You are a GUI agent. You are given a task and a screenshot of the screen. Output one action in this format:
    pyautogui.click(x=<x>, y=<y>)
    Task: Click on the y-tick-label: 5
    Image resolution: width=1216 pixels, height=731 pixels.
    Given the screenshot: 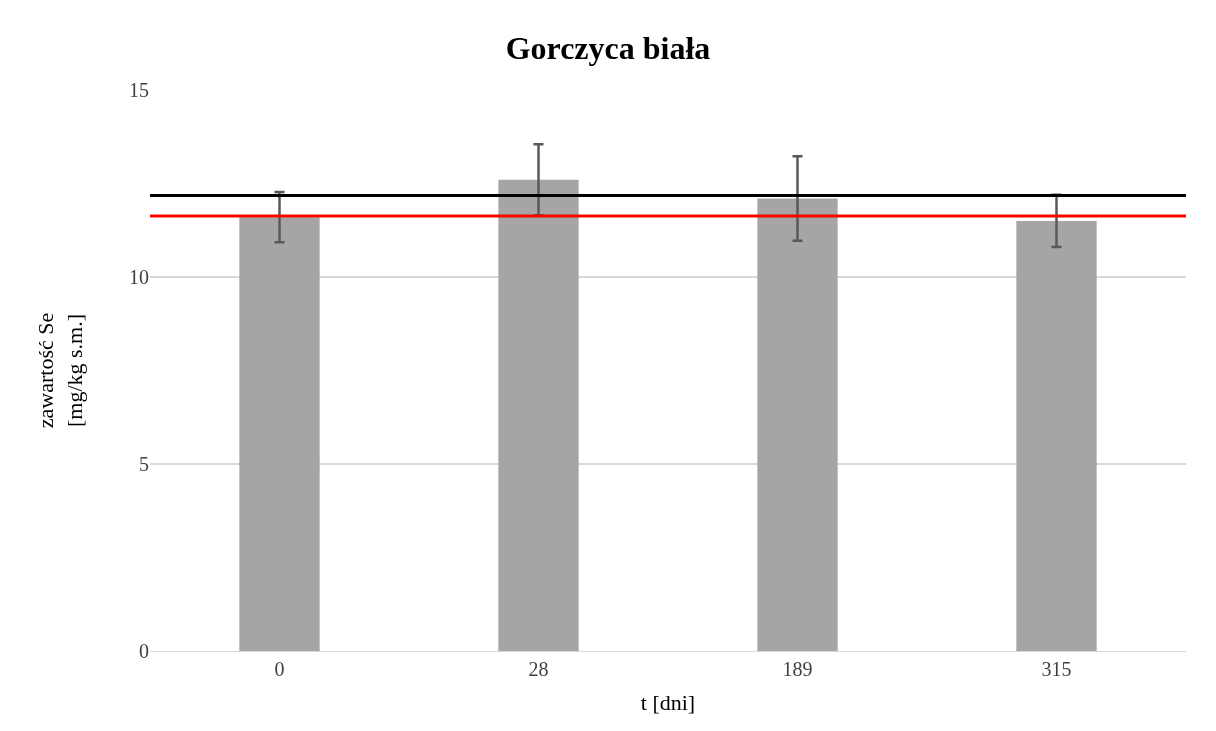 What is the action you would take?
    pyautogui.click(x=144, y=464)
    